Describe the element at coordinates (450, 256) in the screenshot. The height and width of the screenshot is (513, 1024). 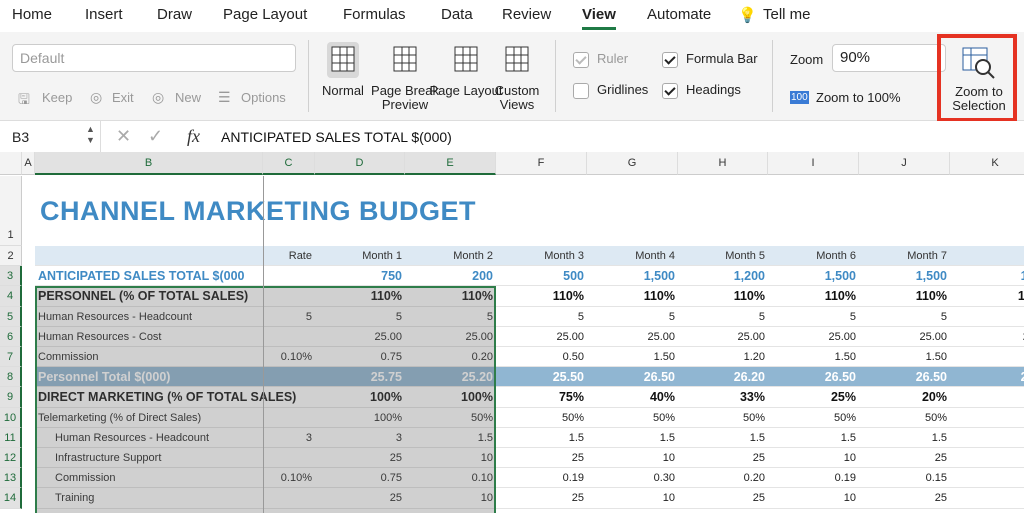
I see `cell: Month 2` at that location.